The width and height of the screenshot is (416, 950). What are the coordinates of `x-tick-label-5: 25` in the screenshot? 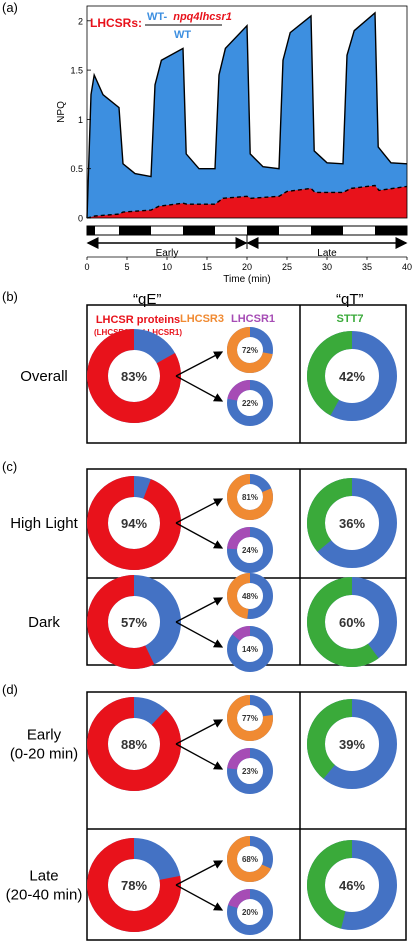 It's located at (287, 267).